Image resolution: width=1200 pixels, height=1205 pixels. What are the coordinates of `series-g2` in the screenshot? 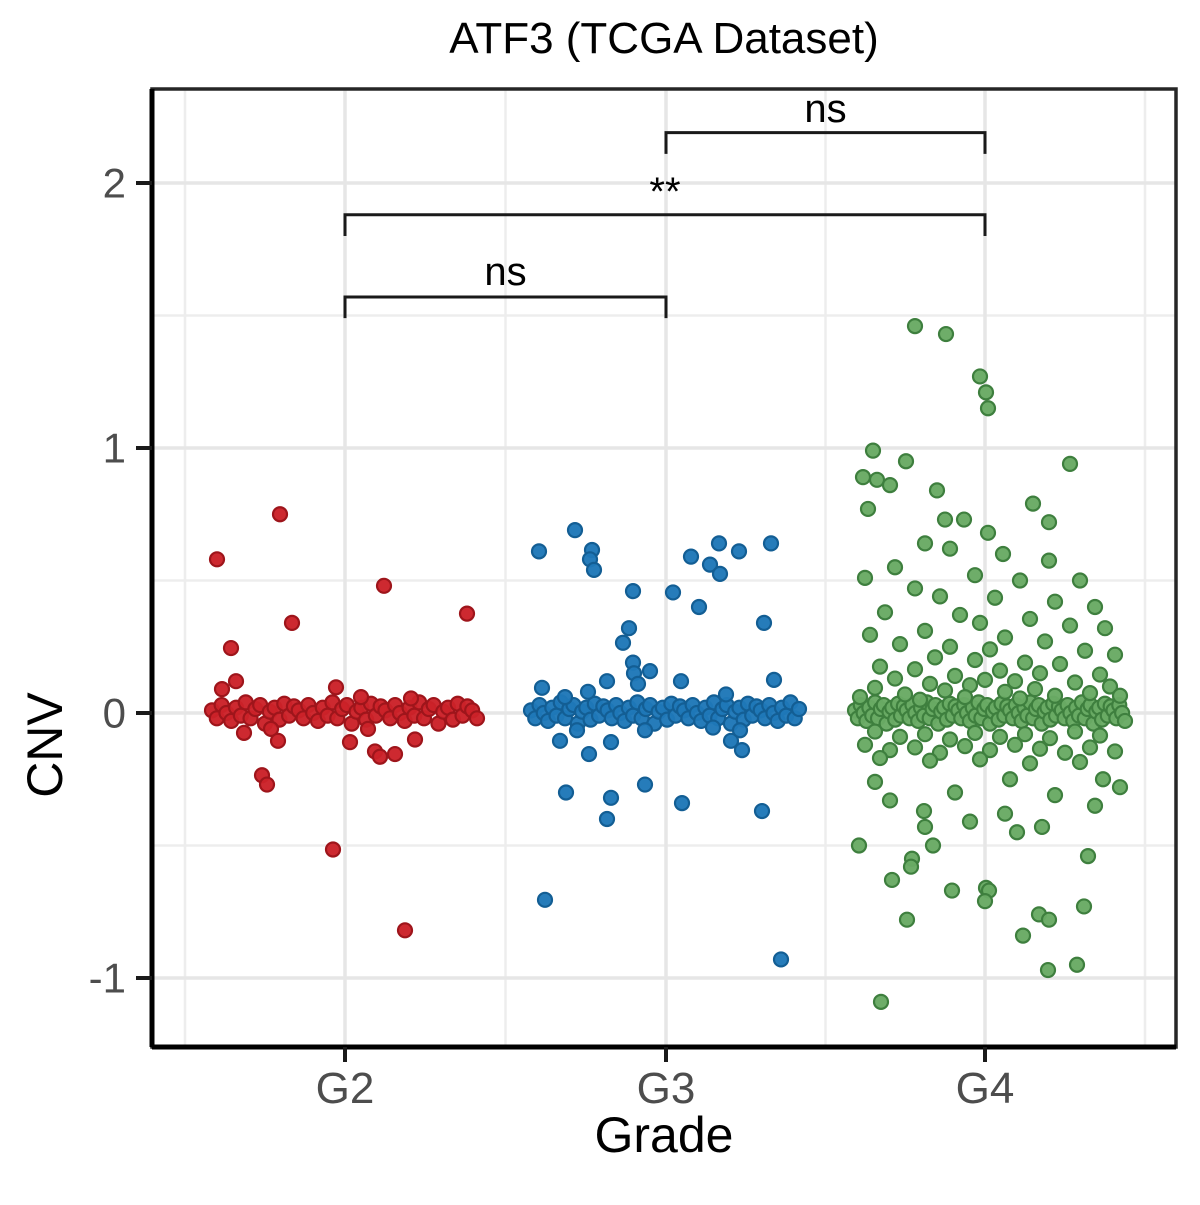 It's located at (344, 722).